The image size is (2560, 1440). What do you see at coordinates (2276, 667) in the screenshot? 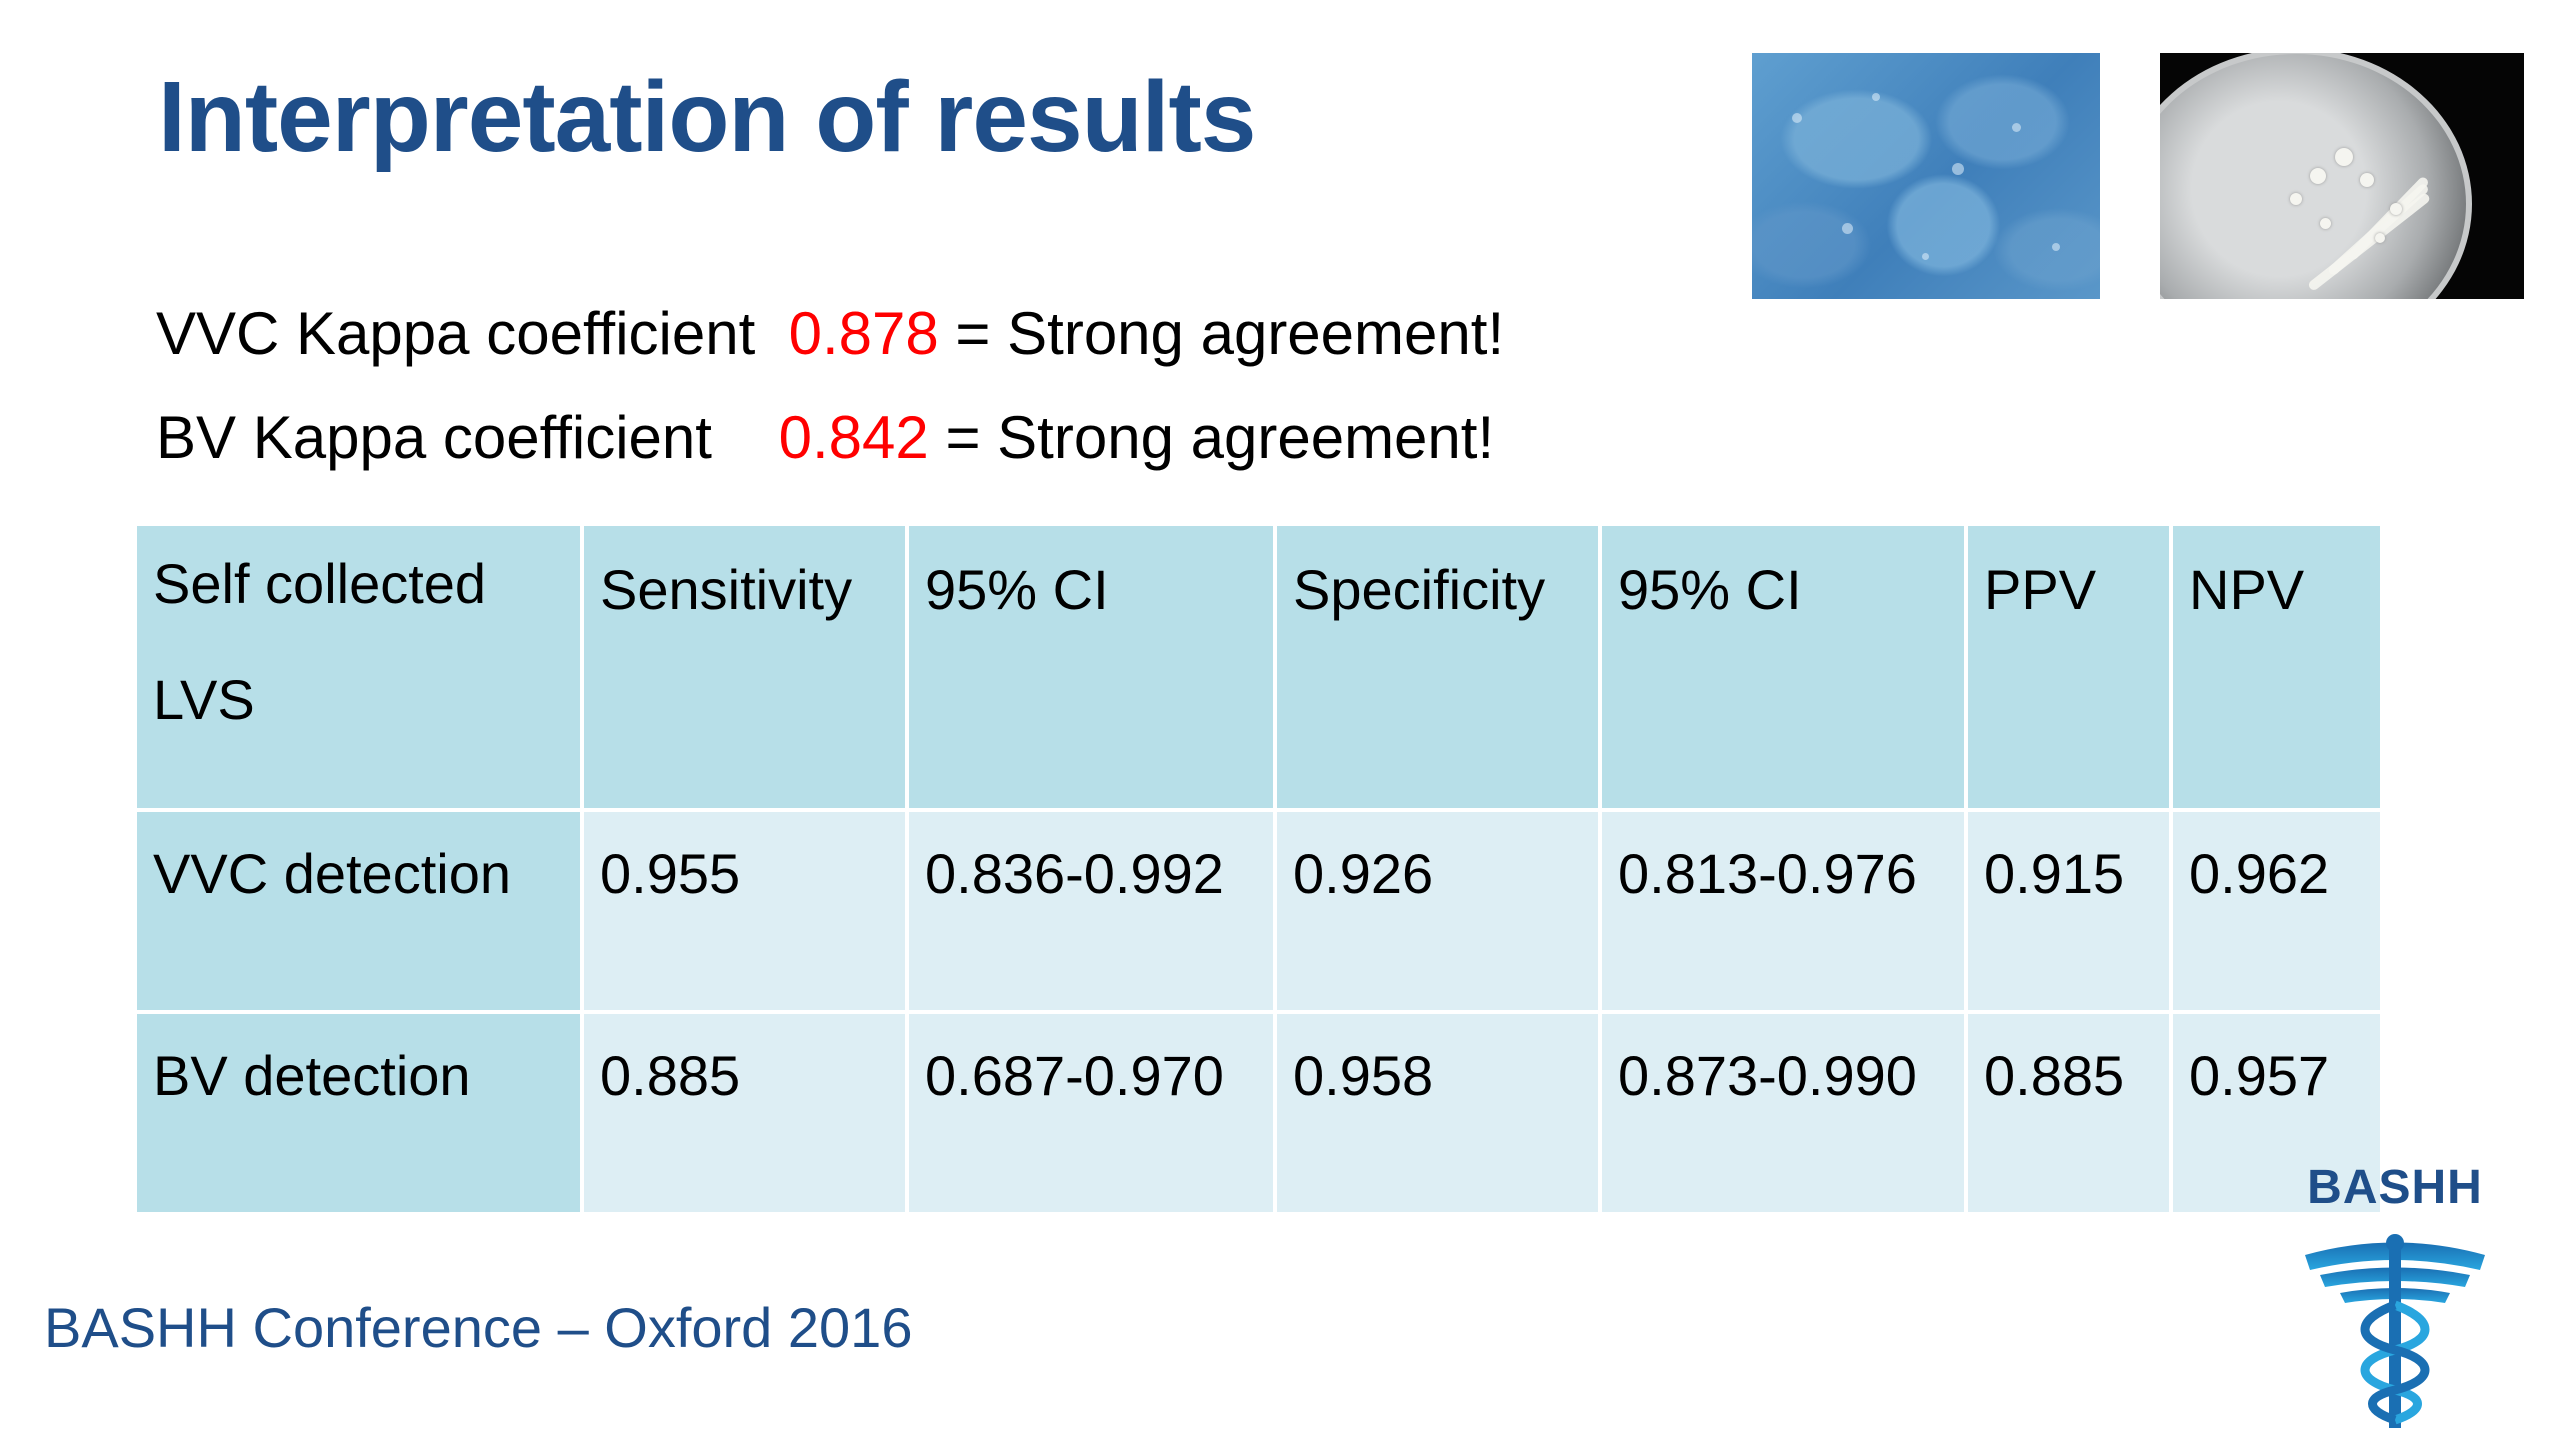
I see `header-npv: NPV` at bounding box center [2276, 667].